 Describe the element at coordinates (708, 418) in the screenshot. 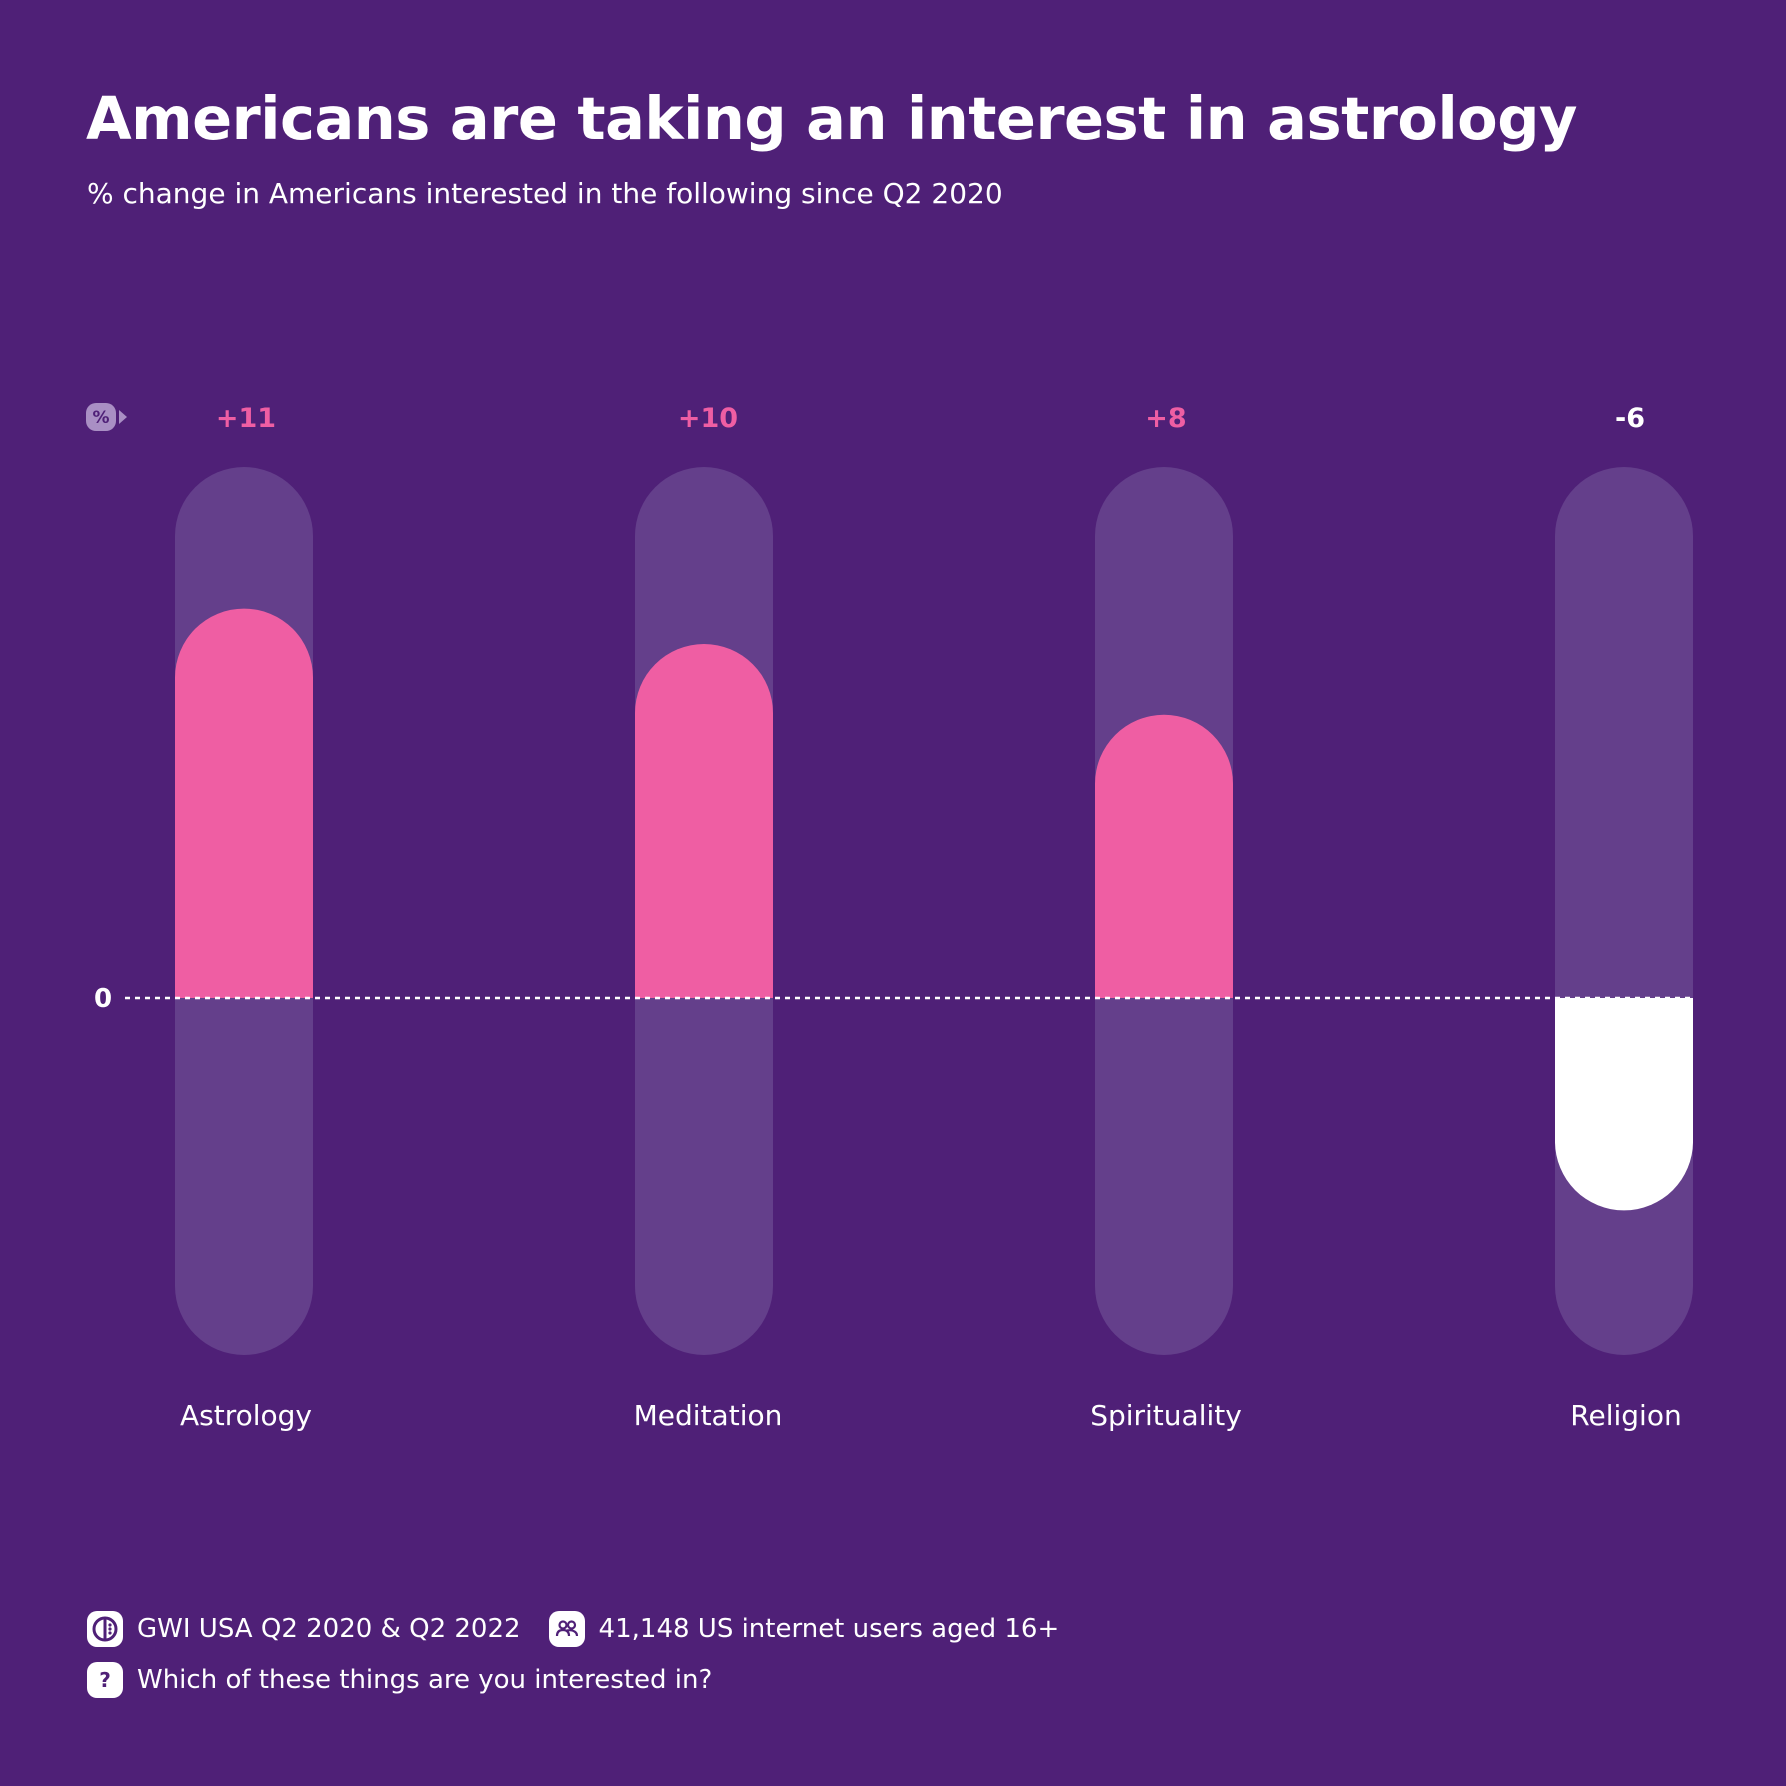

I see `value-label-meditation: +10` at that location.